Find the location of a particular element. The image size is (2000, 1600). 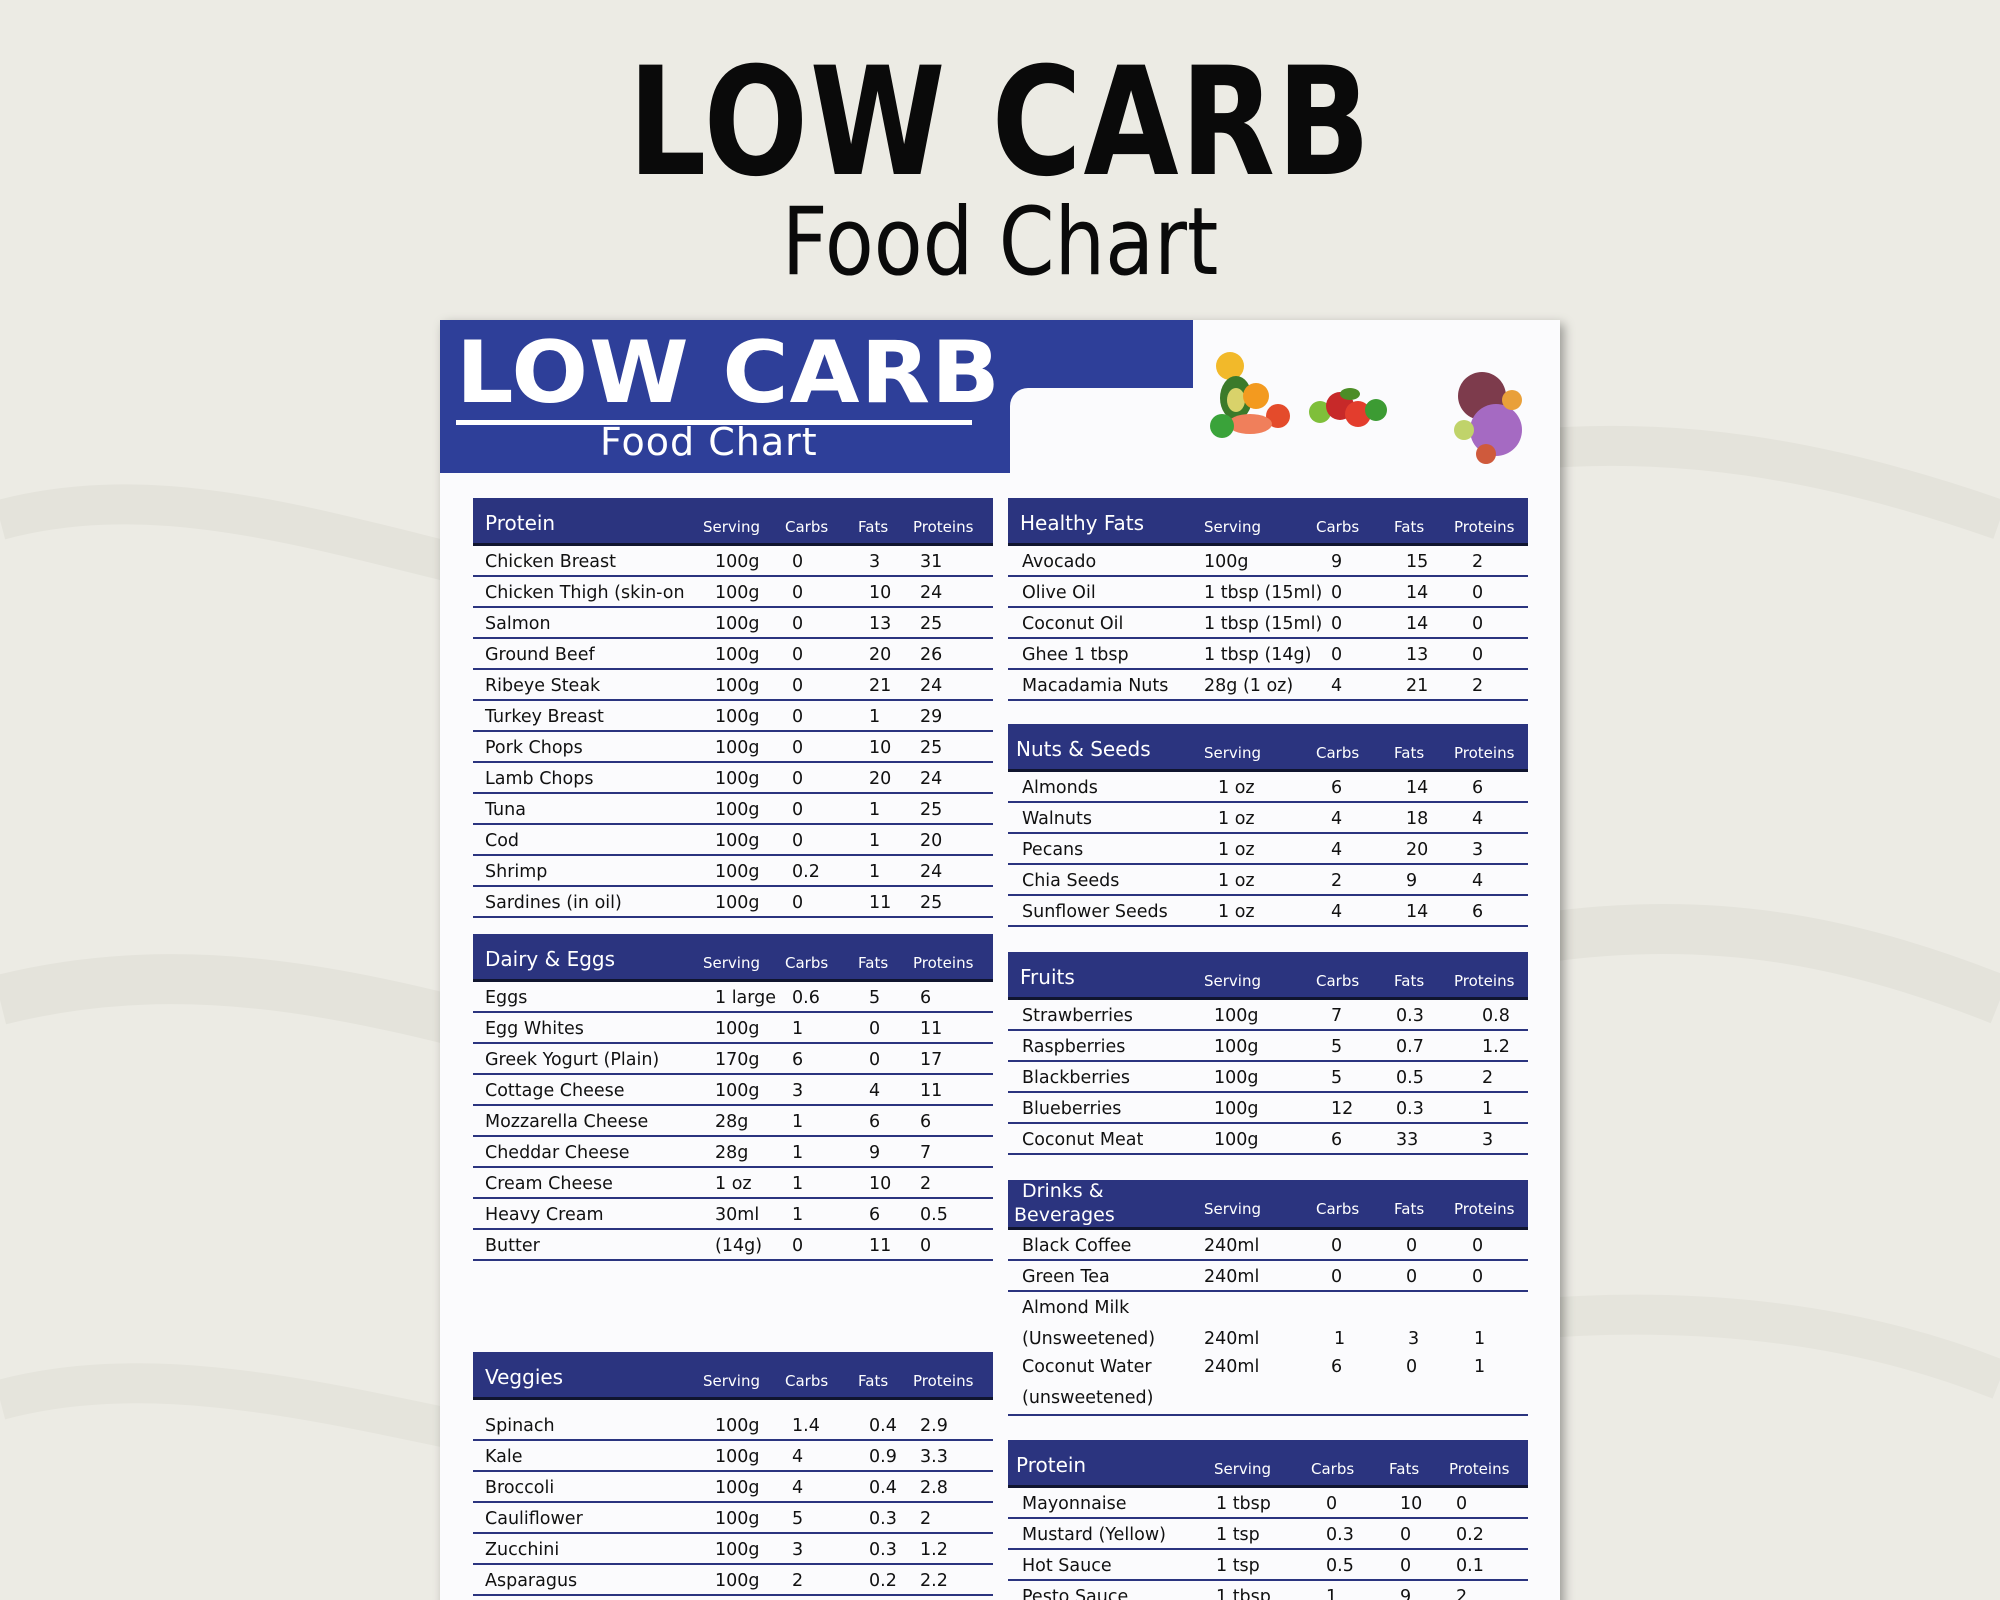

proteins: 6 is located at coordinates (1478, 912).